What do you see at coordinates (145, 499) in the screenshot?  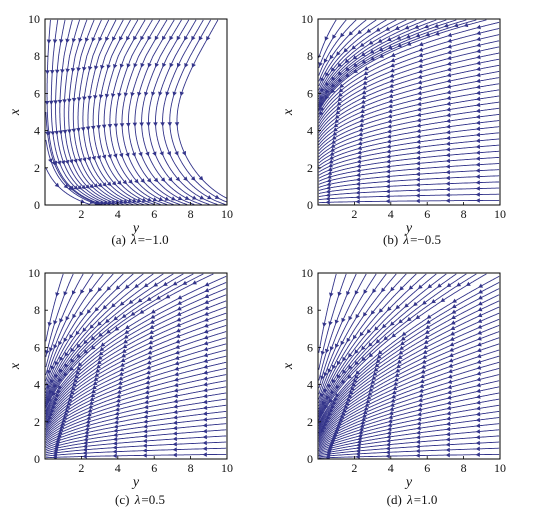 I see `caption-c-equals: =` at bounding box center [145, 499].